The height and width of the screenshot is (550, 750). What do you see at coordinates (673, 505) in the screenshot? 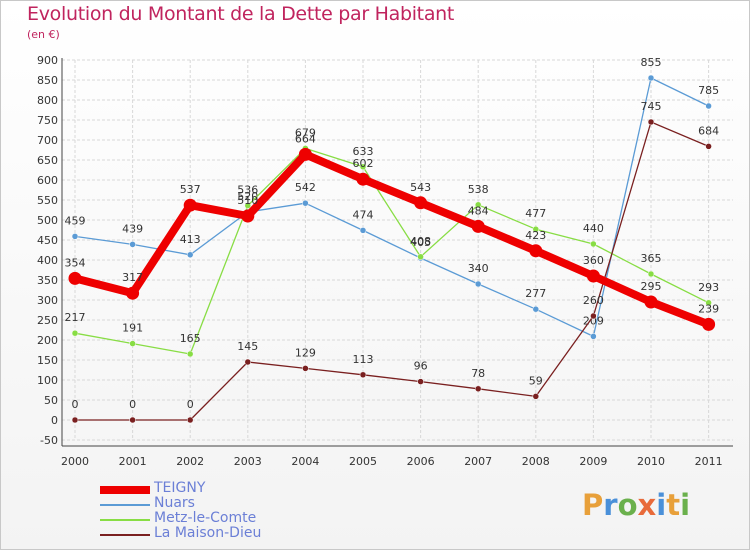
I see `brand-letter: t` at bounding box center [673, 505].